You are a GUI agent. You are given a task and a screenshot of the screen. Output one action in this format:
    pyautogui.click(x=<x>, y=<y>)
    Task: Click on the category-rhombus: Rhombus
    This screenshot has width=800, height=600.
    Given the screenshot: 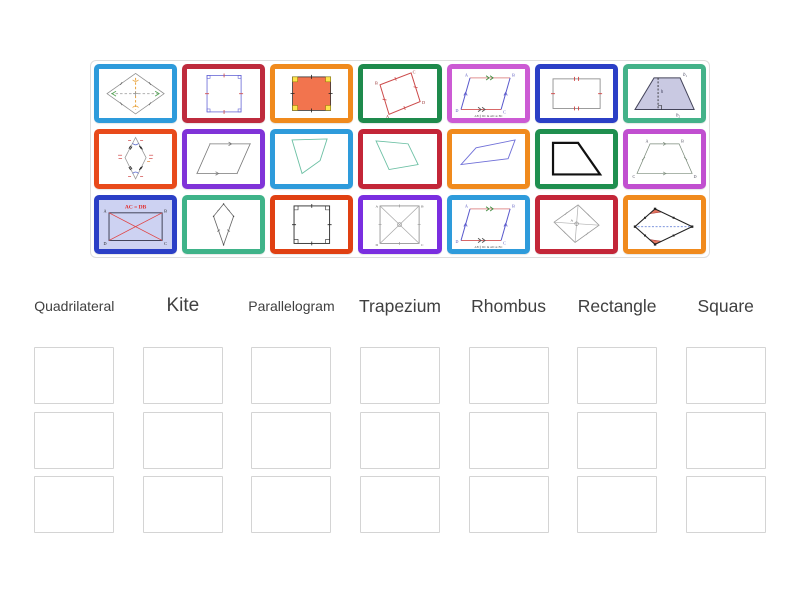 What is the action you would take?
    pyautogui.click(x=508, y=413)
    